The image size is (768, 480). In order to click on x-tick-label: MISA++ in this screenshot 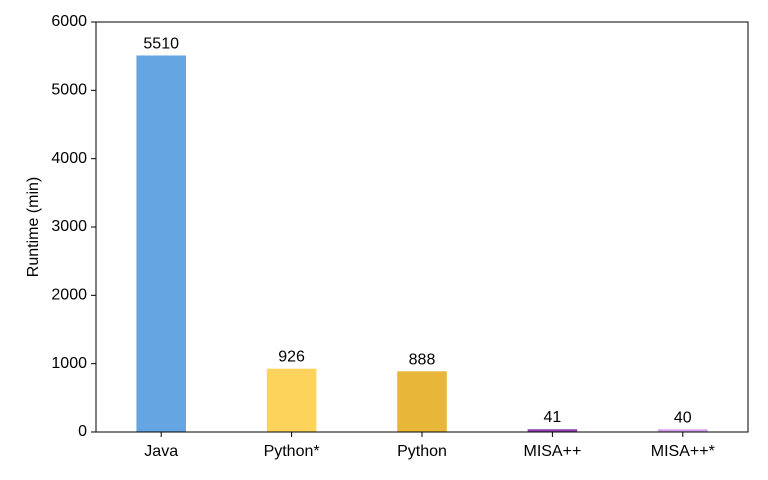, I will do `click(552, 451)`.